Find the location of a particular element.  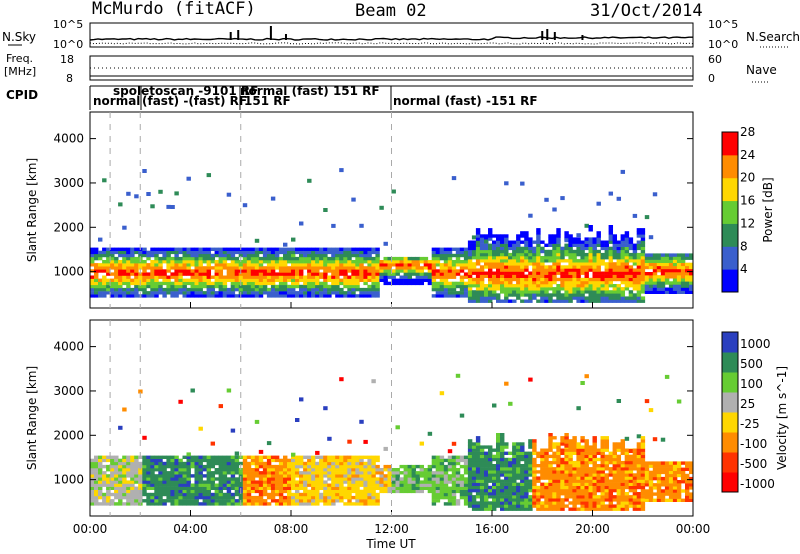

cpid-segment-label: normal (fast) -151 RF is located at coordinates (465, 101).